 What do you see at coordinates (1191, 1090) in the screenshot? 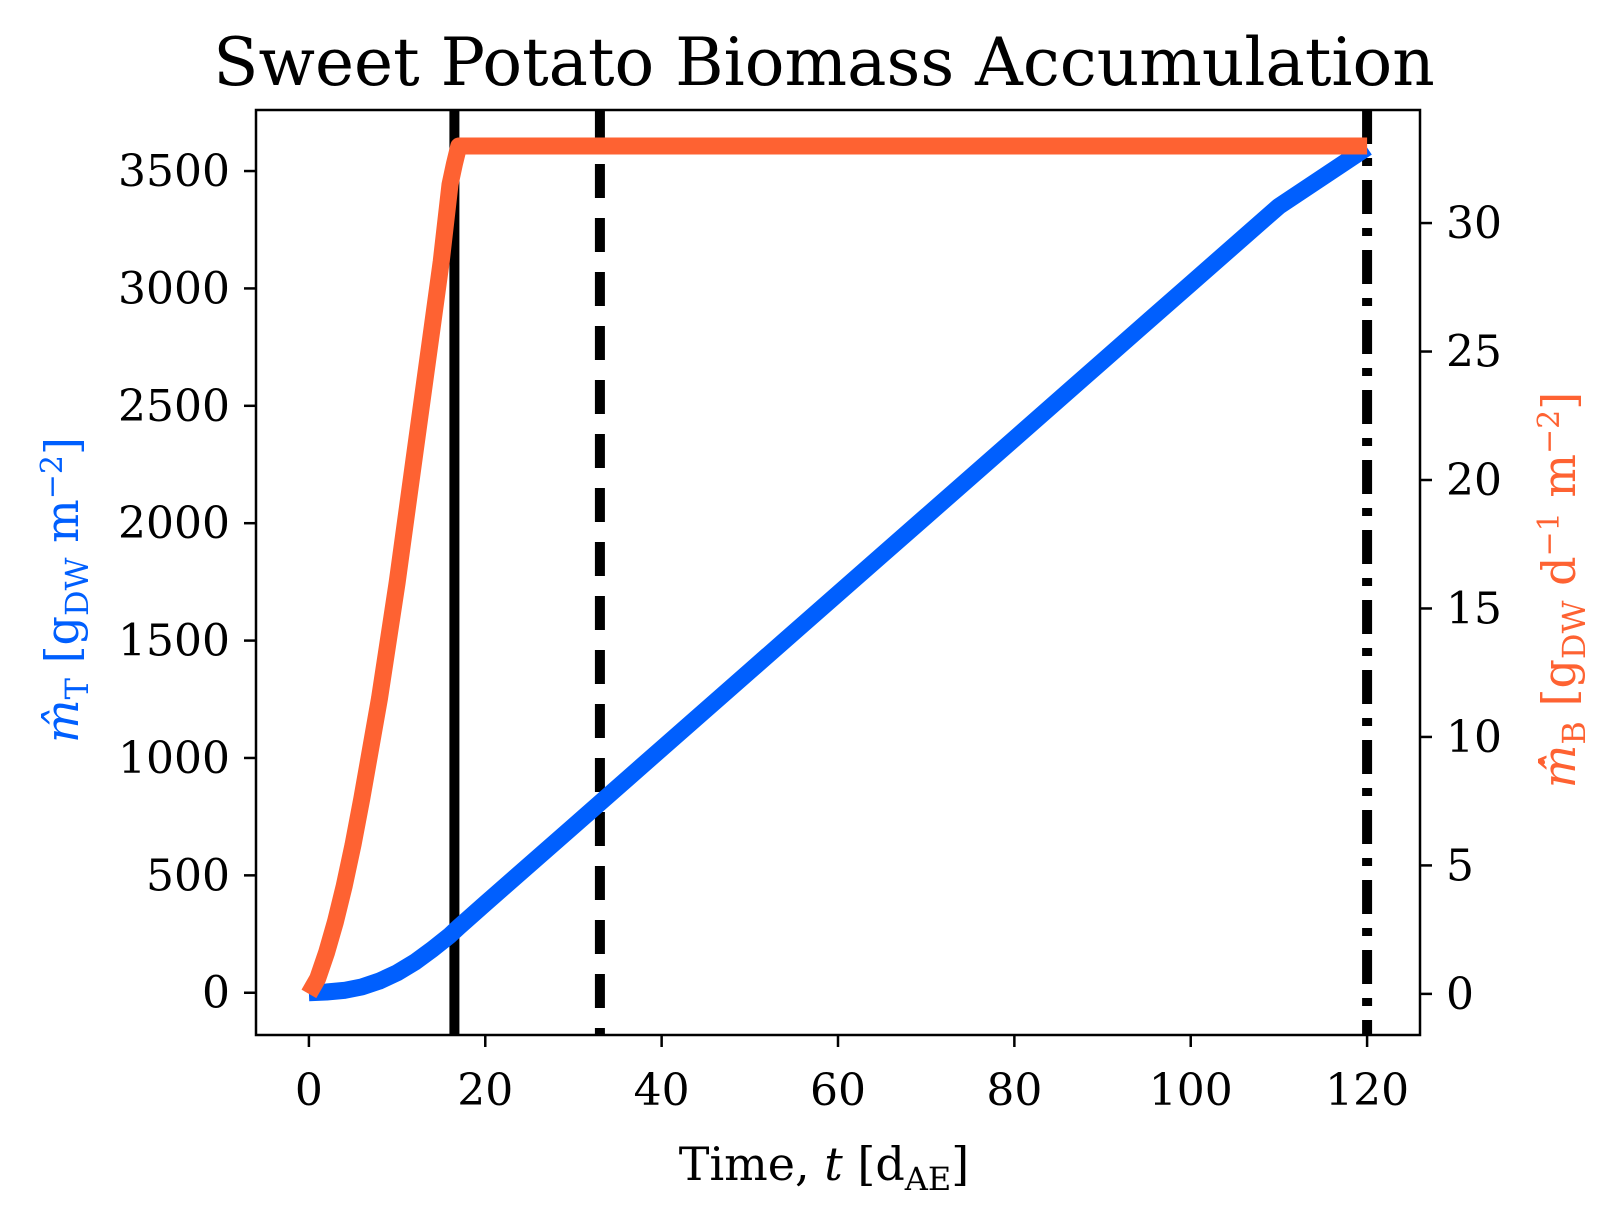
I see `x-tick-label: 100` at bounding box center [1191, 1090].